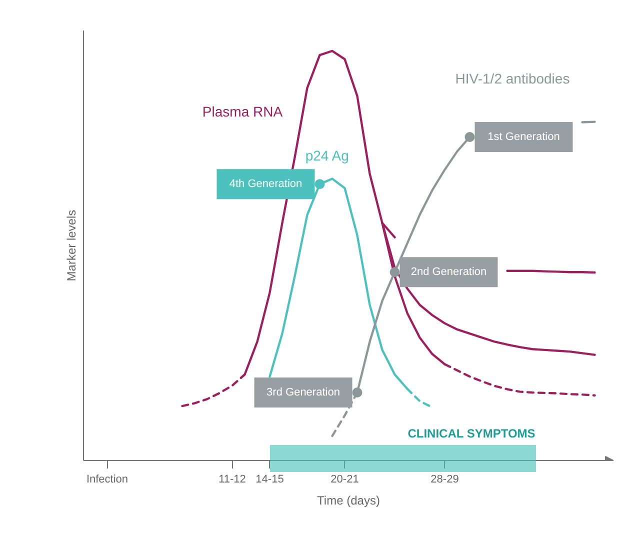  I want to click on annotation: 2nd Generation, so click(448, 272).